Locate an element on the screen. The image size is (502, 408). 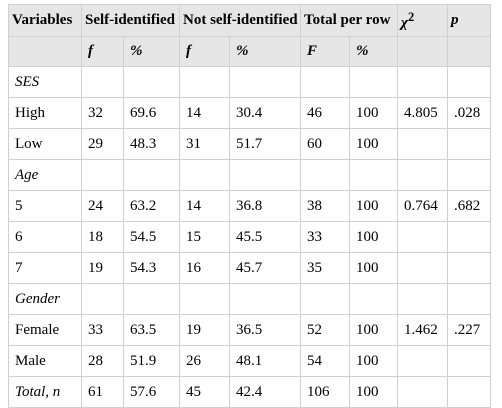
table-cell: 36.5 is located at coordinates (265, 330).